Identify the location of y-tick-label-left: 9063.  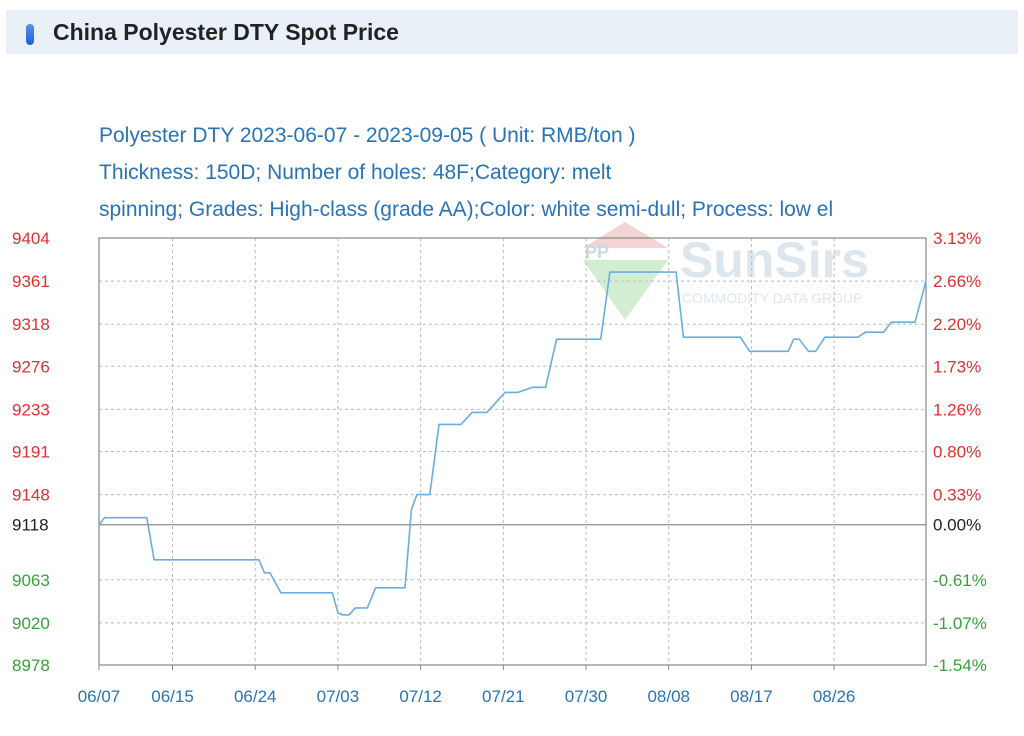
(31, 580).